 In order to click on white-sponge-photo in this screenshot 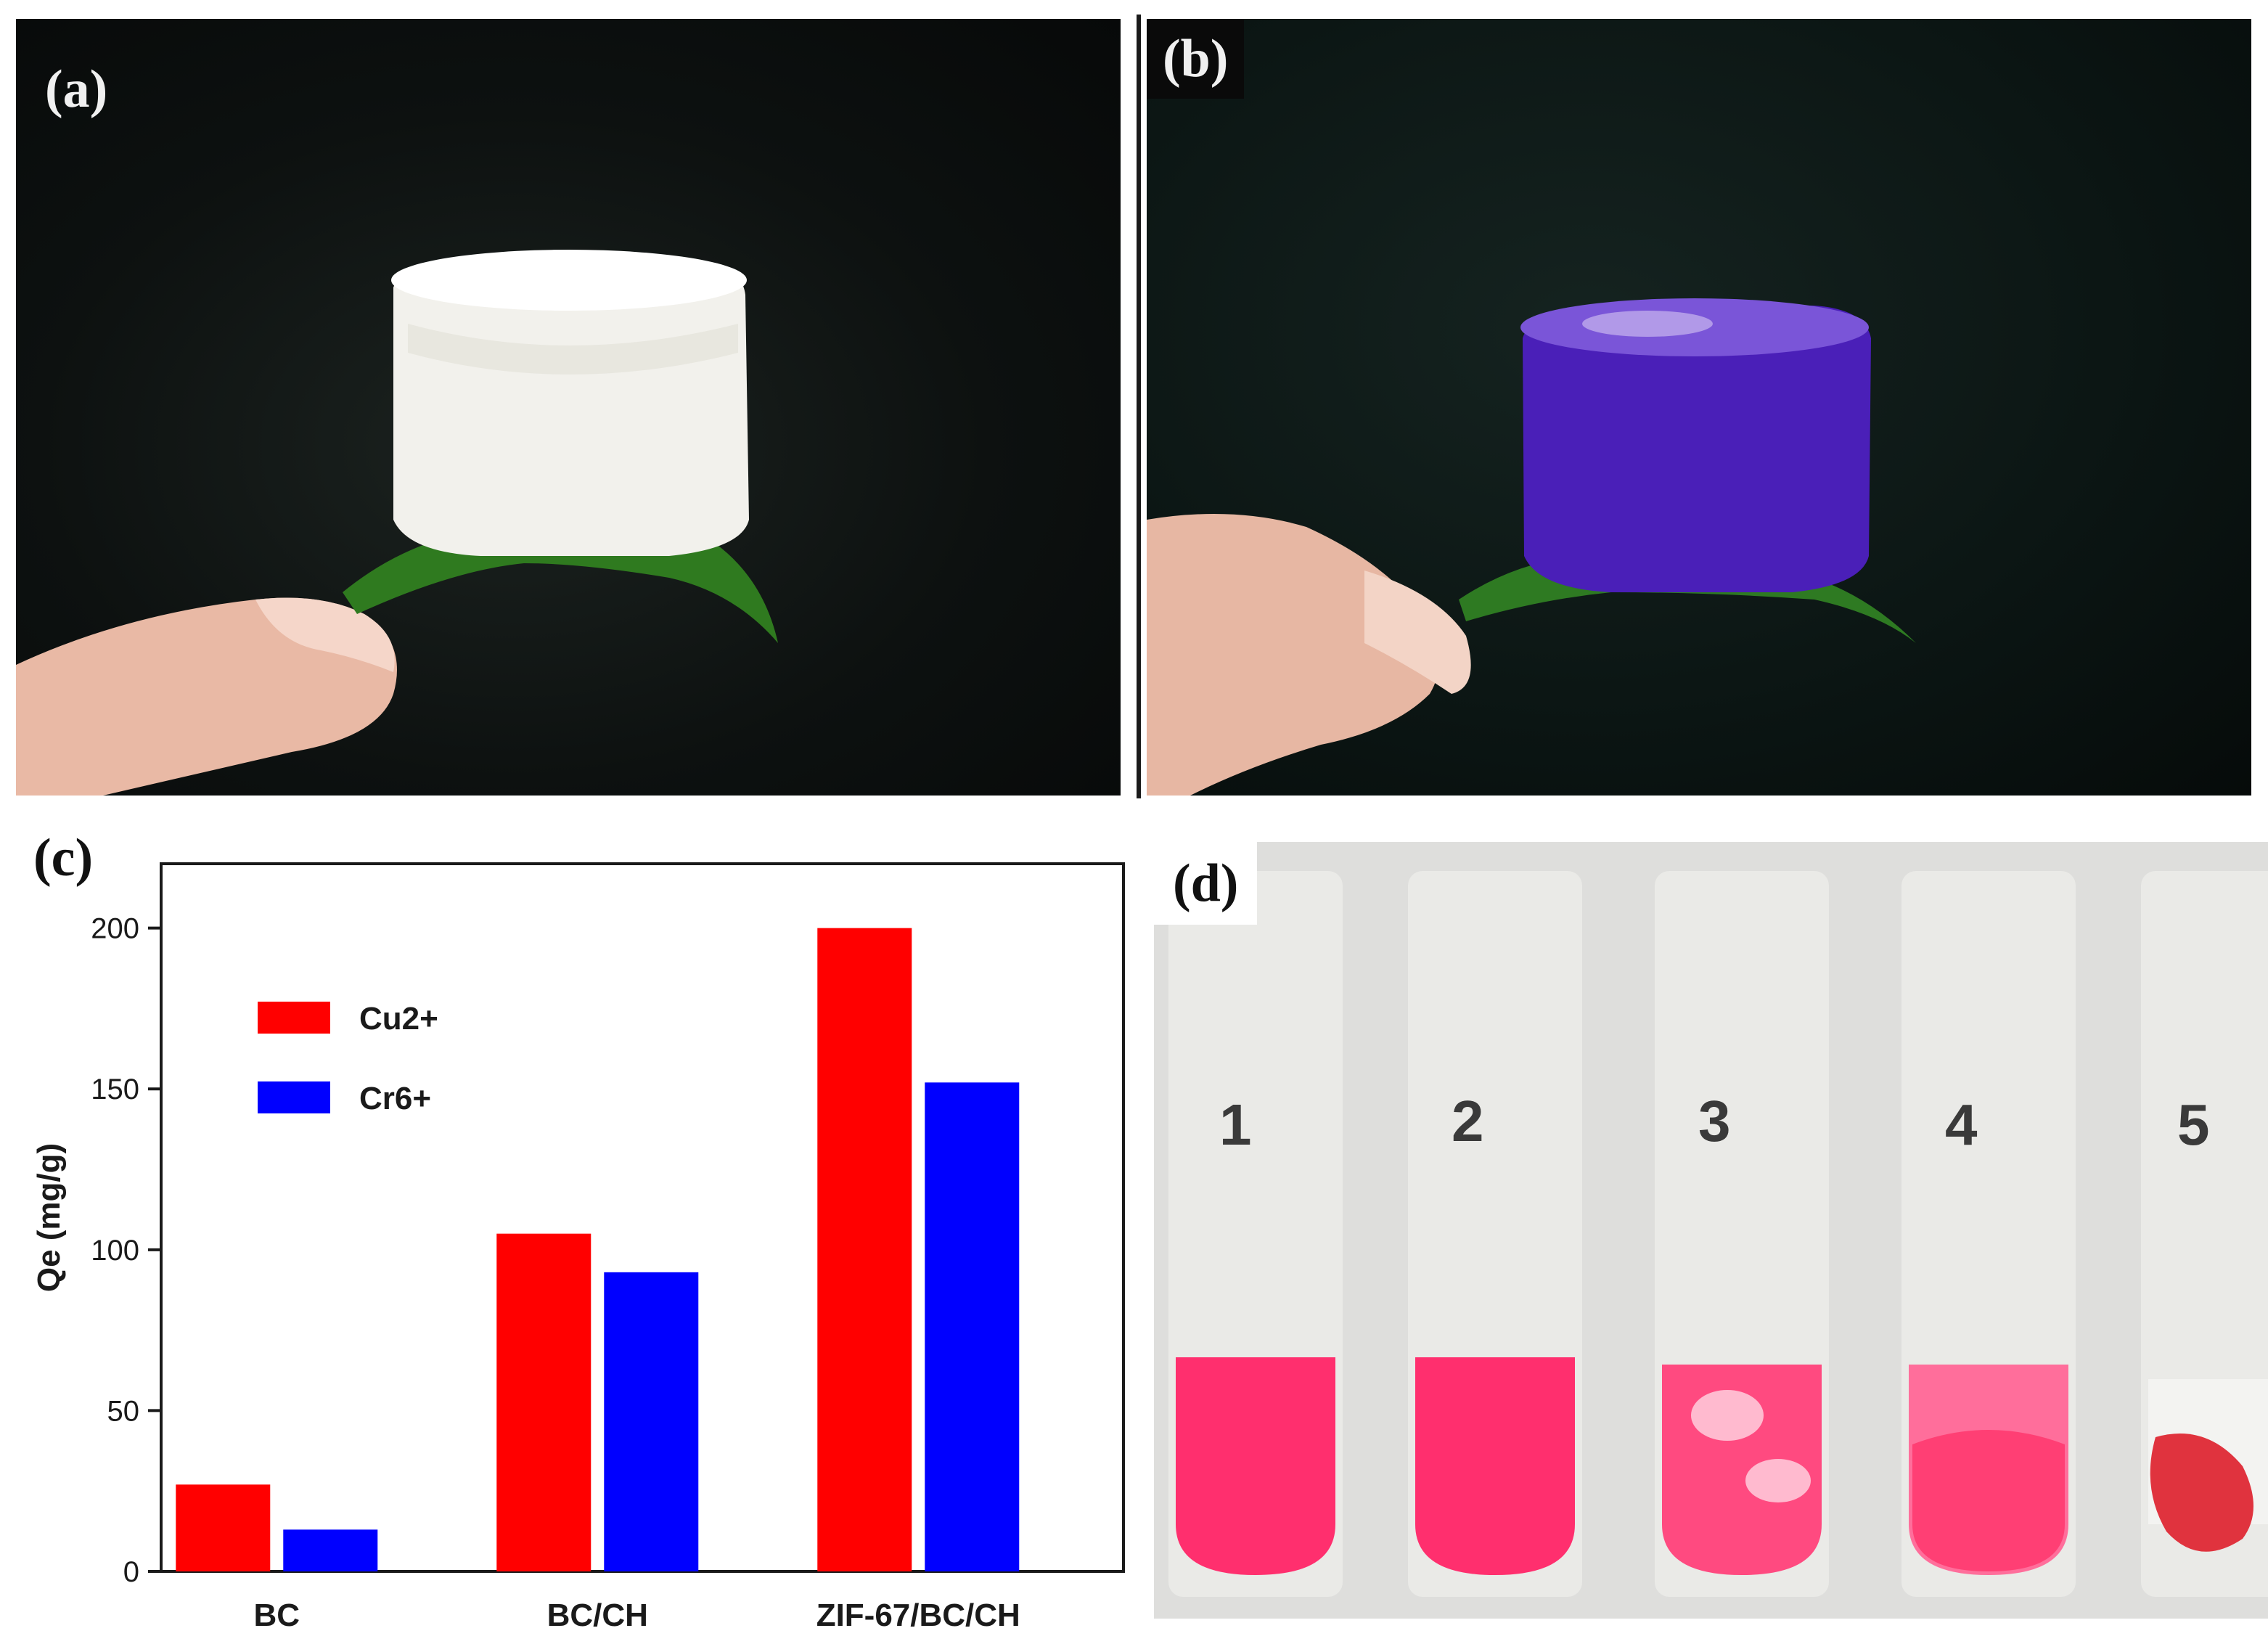, I will do `click(397, 523)`.